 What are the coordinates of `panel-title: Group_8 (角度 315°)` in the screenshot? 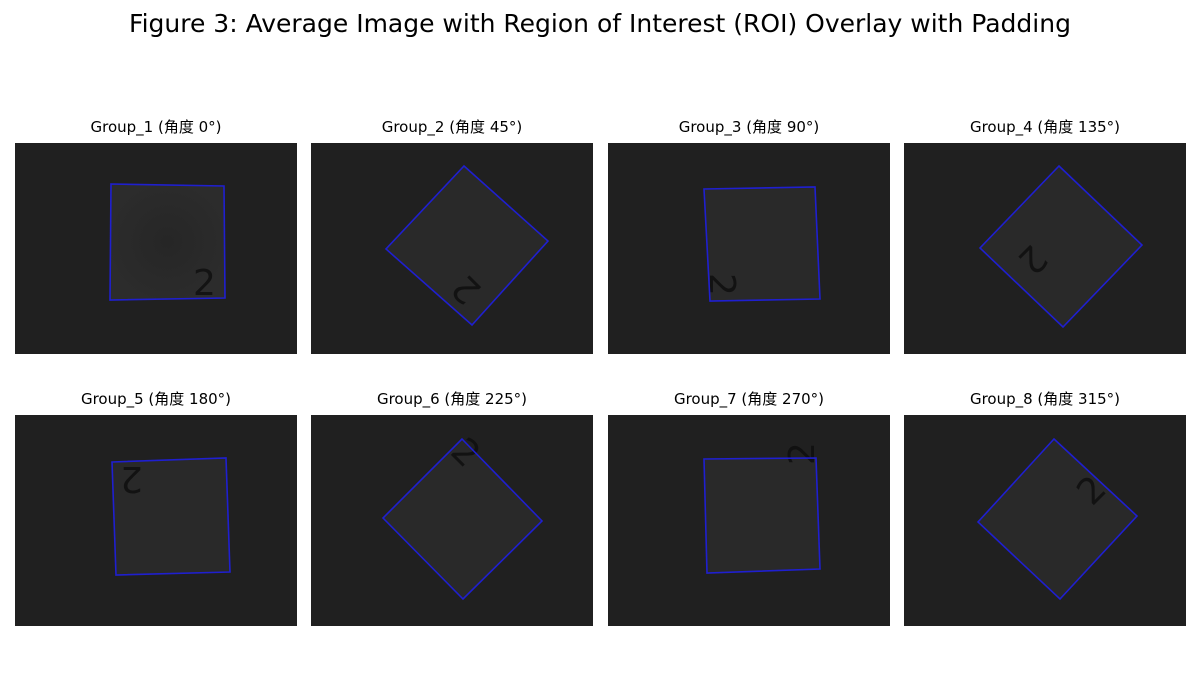 It's located at (1045, 399).